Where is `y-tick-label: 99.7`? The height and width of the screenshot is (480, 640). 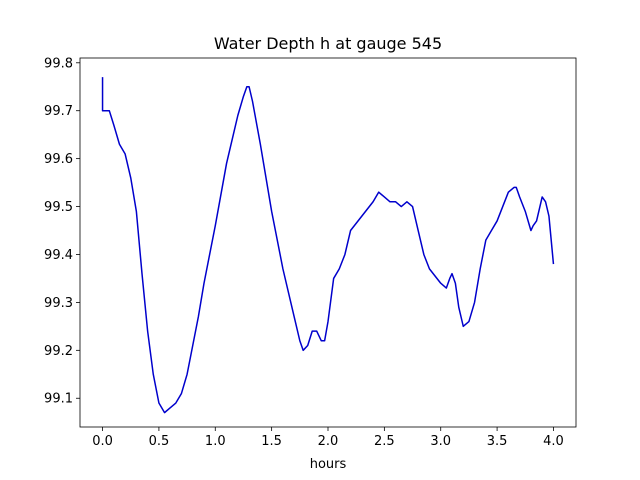 y-tick-label: 99.7 is located at coordinates (58, 111).